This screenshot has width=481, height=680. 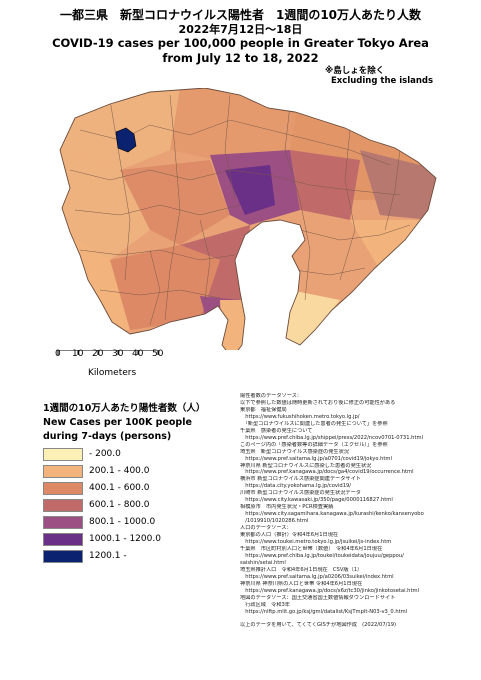 What do you see at coordinates (118, 354) in the screenshot?
I see `scale-label: 30` at bounding box center [118, 354].